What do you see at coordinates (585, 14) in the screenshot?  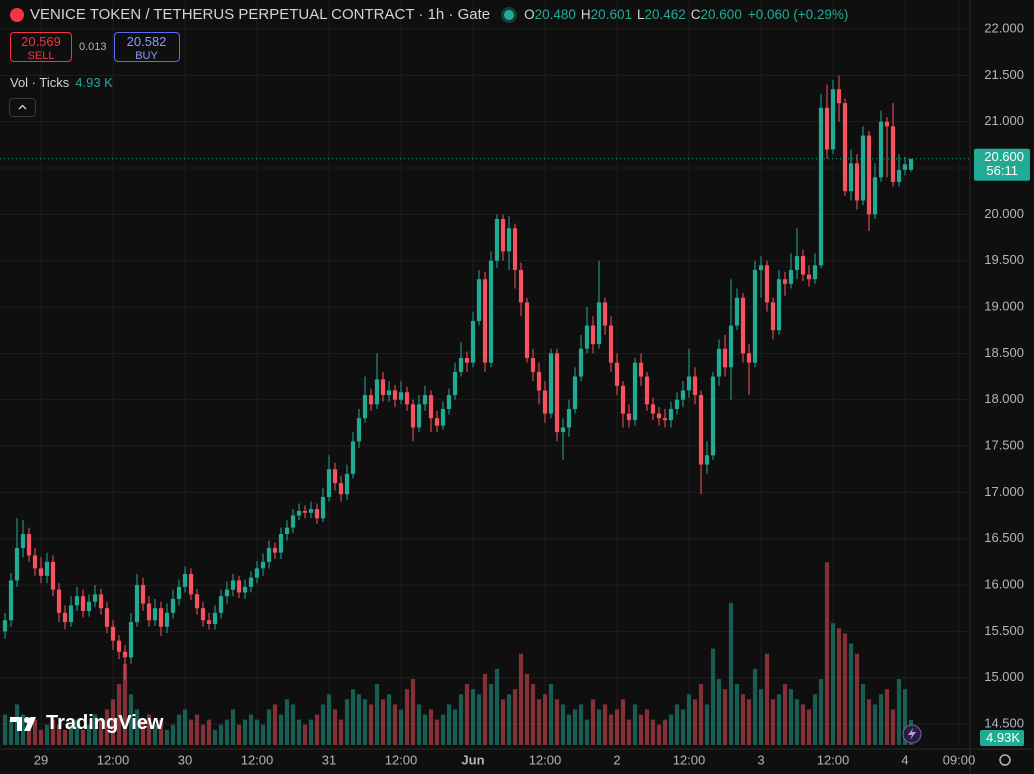 I see `ohlc-key: H` at bounding box center [585, 14].